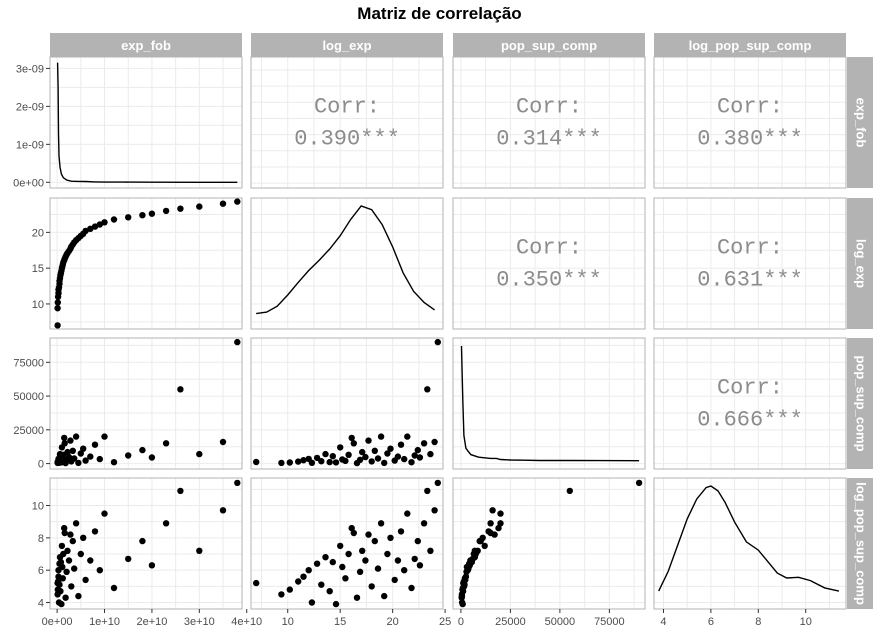 Image resolution: width=879 pixels, height=636 pixels. Describe the element at coordinates (340, 622) in the screenshot. I see `x-tick-label: 15` at that location.